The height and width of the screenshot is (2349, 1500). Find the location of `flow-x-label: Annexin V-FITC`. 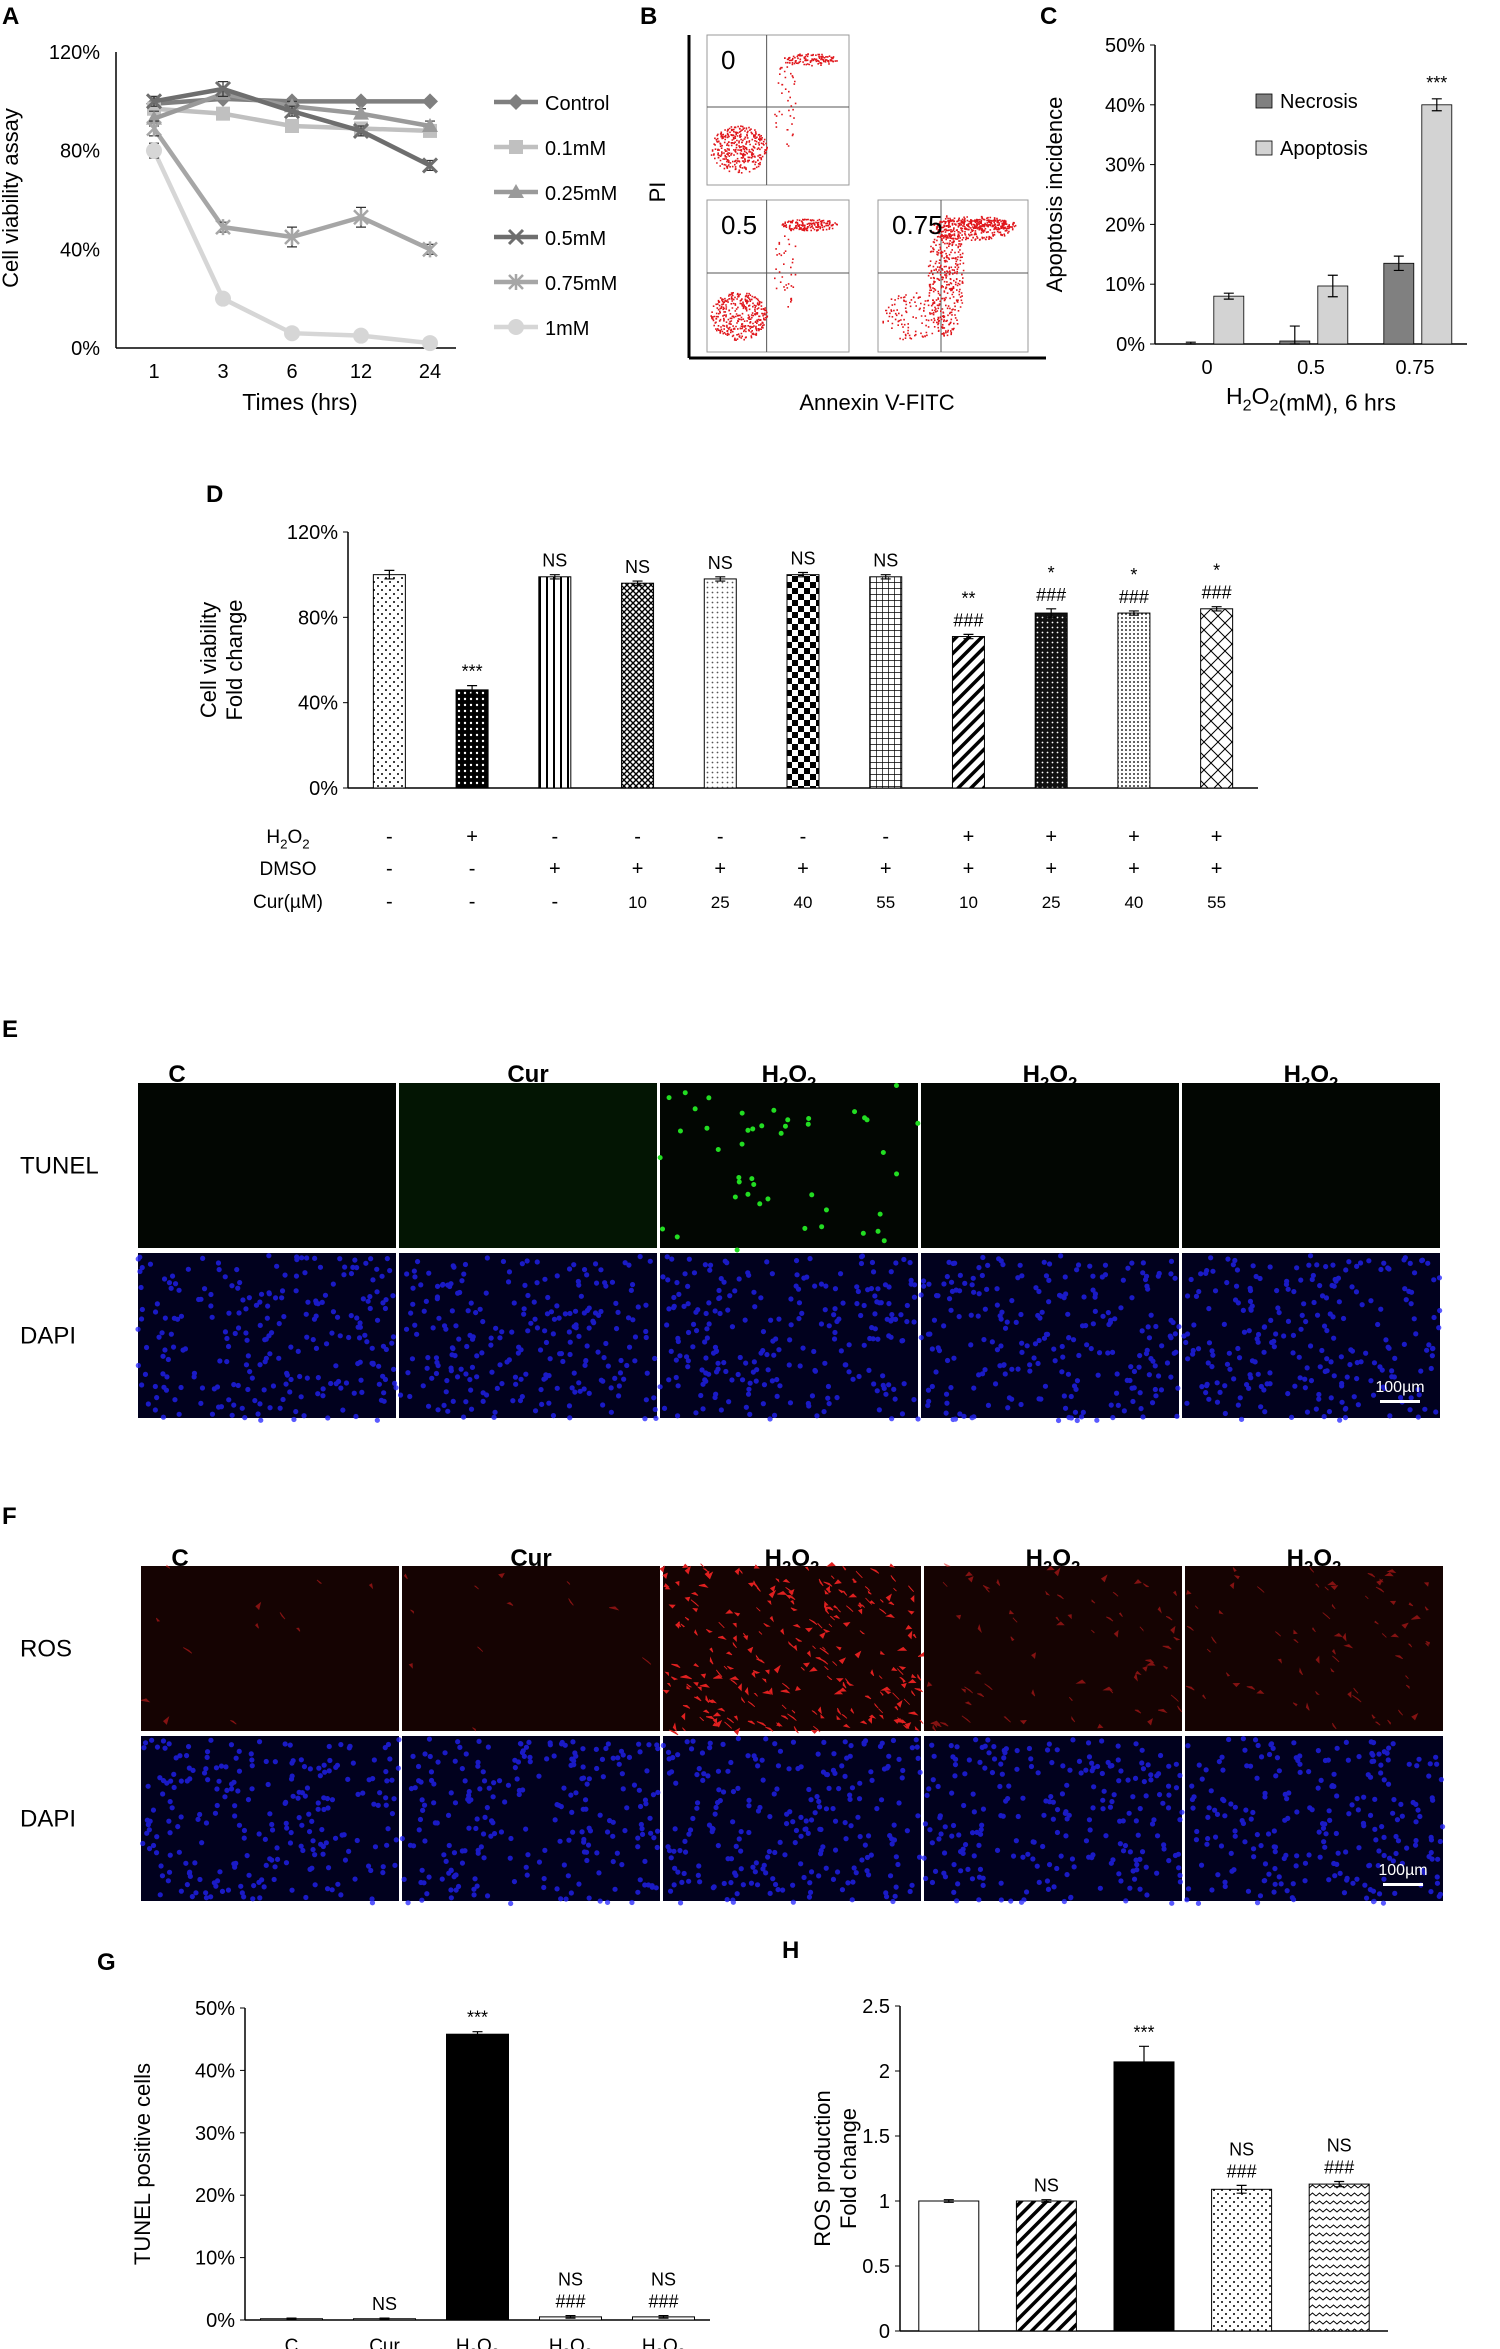

flow-x-label: Annexin V-FITC is located at coordinates (876, 402).